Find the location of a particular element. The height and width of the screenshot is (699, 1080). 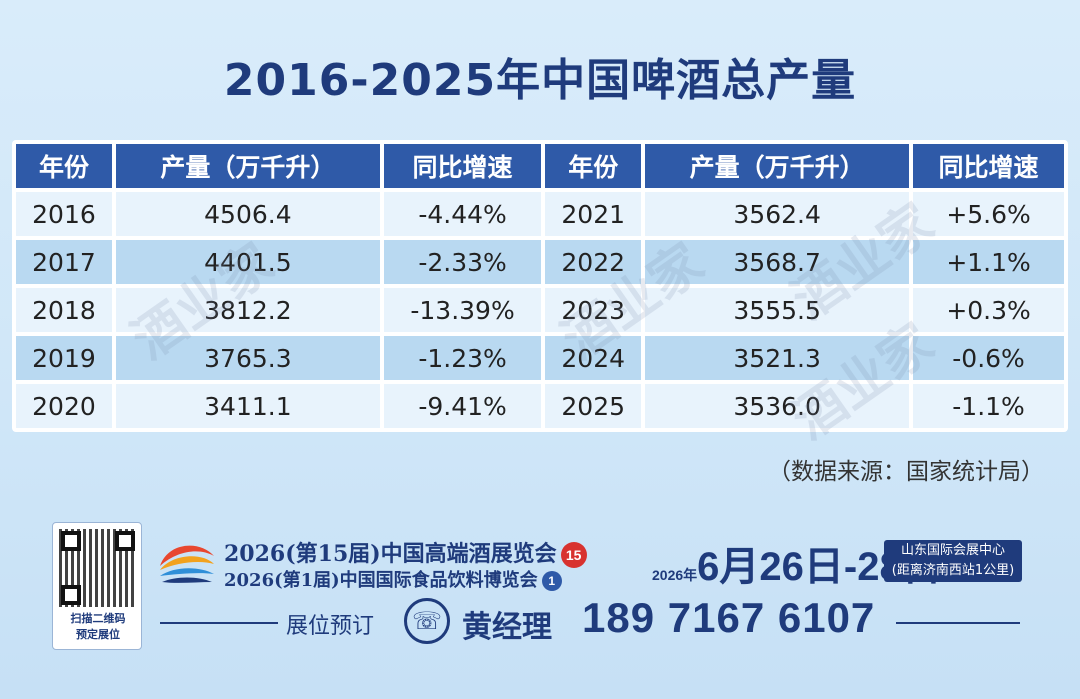

cell-output: 3765.3 is located at coordinates (247, 358).